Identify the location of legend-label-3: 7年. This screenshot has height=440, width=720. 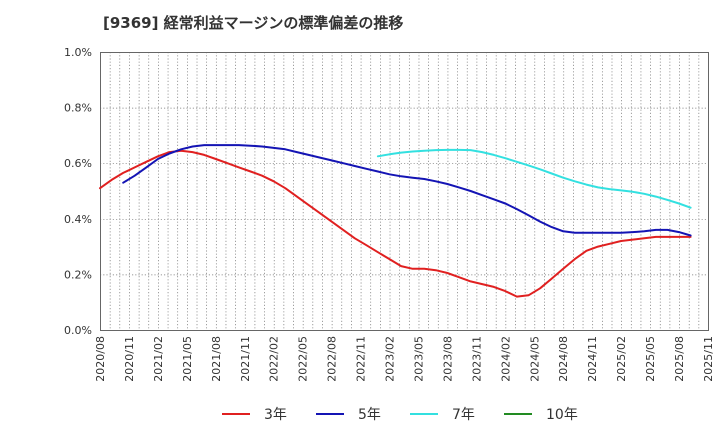
(463, 415).